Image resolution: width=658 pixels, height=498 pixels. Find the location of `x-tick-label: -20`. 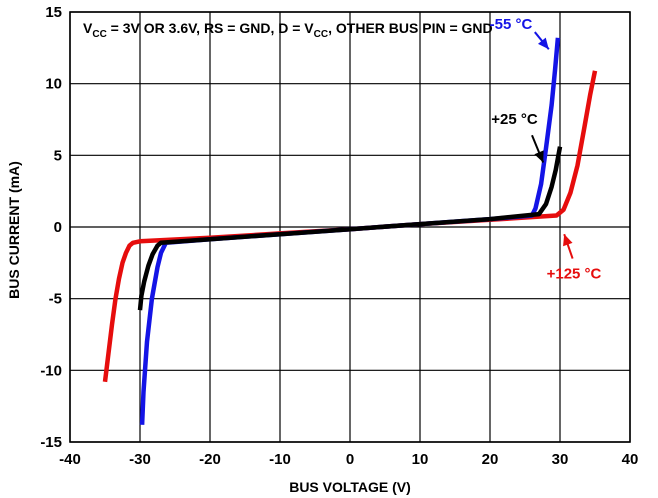

x-tick-label: -20 is located at coordinates (210, 459).